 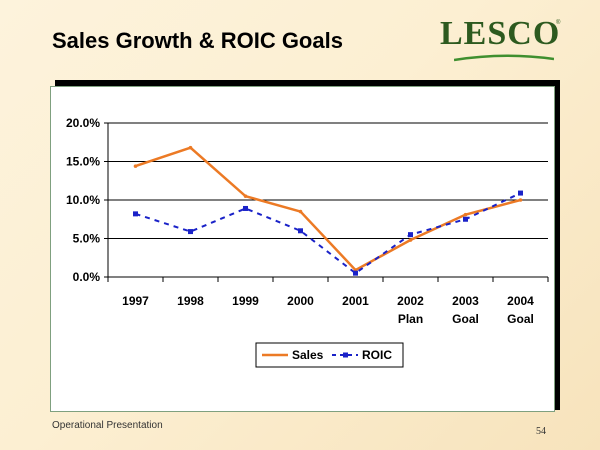 I want to click on x-tick-label: Plan, so click(x=410, y=319).